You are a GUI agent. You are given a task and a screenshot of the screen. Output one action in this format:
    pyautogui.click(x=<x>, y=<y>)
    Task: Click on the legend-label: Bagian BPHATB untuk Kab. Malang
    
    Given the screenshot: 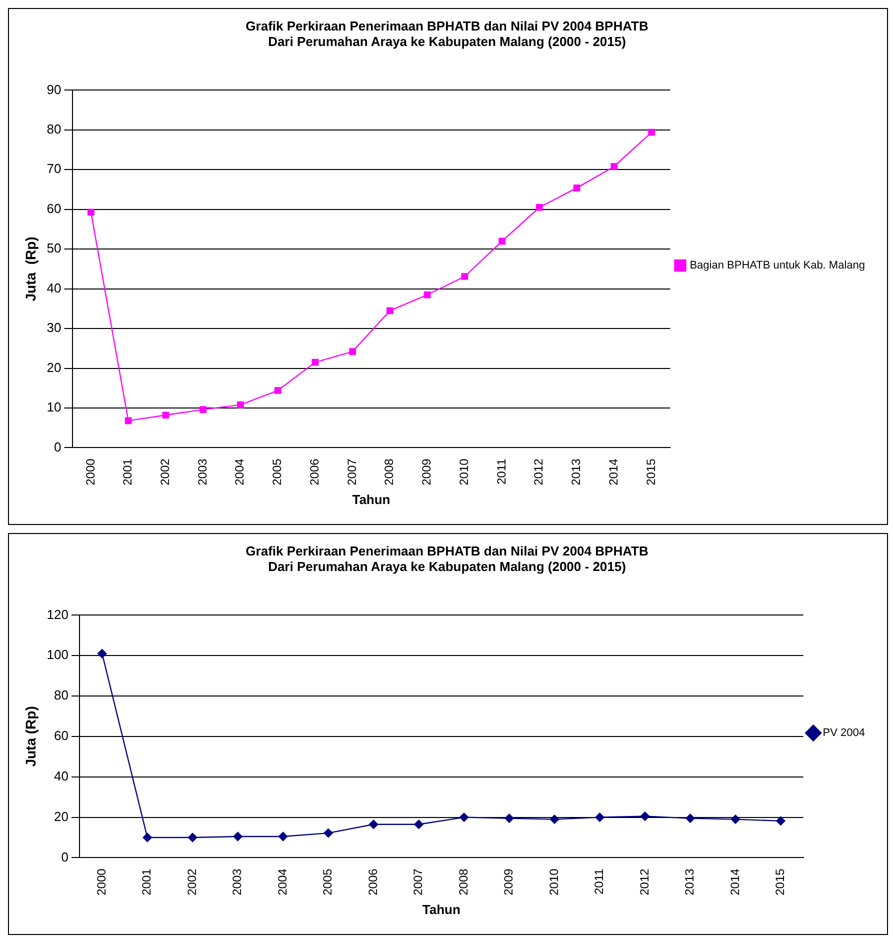 What is the action you would take?
    pyautogui.click(x=778, y=266)
    